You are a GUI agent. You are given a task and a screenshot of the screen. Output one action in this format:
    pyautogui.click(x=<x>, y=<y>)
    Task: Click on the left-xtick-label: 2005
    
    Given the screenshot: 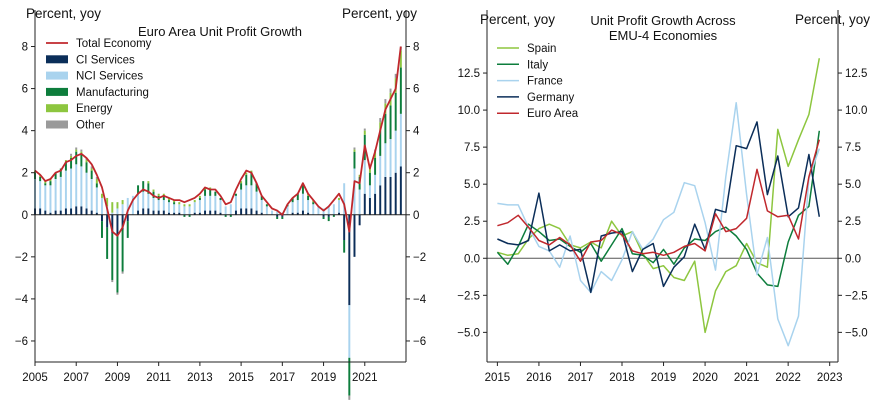 What is the action you would take?
    pyautogui.click(x=35, y=378)
    